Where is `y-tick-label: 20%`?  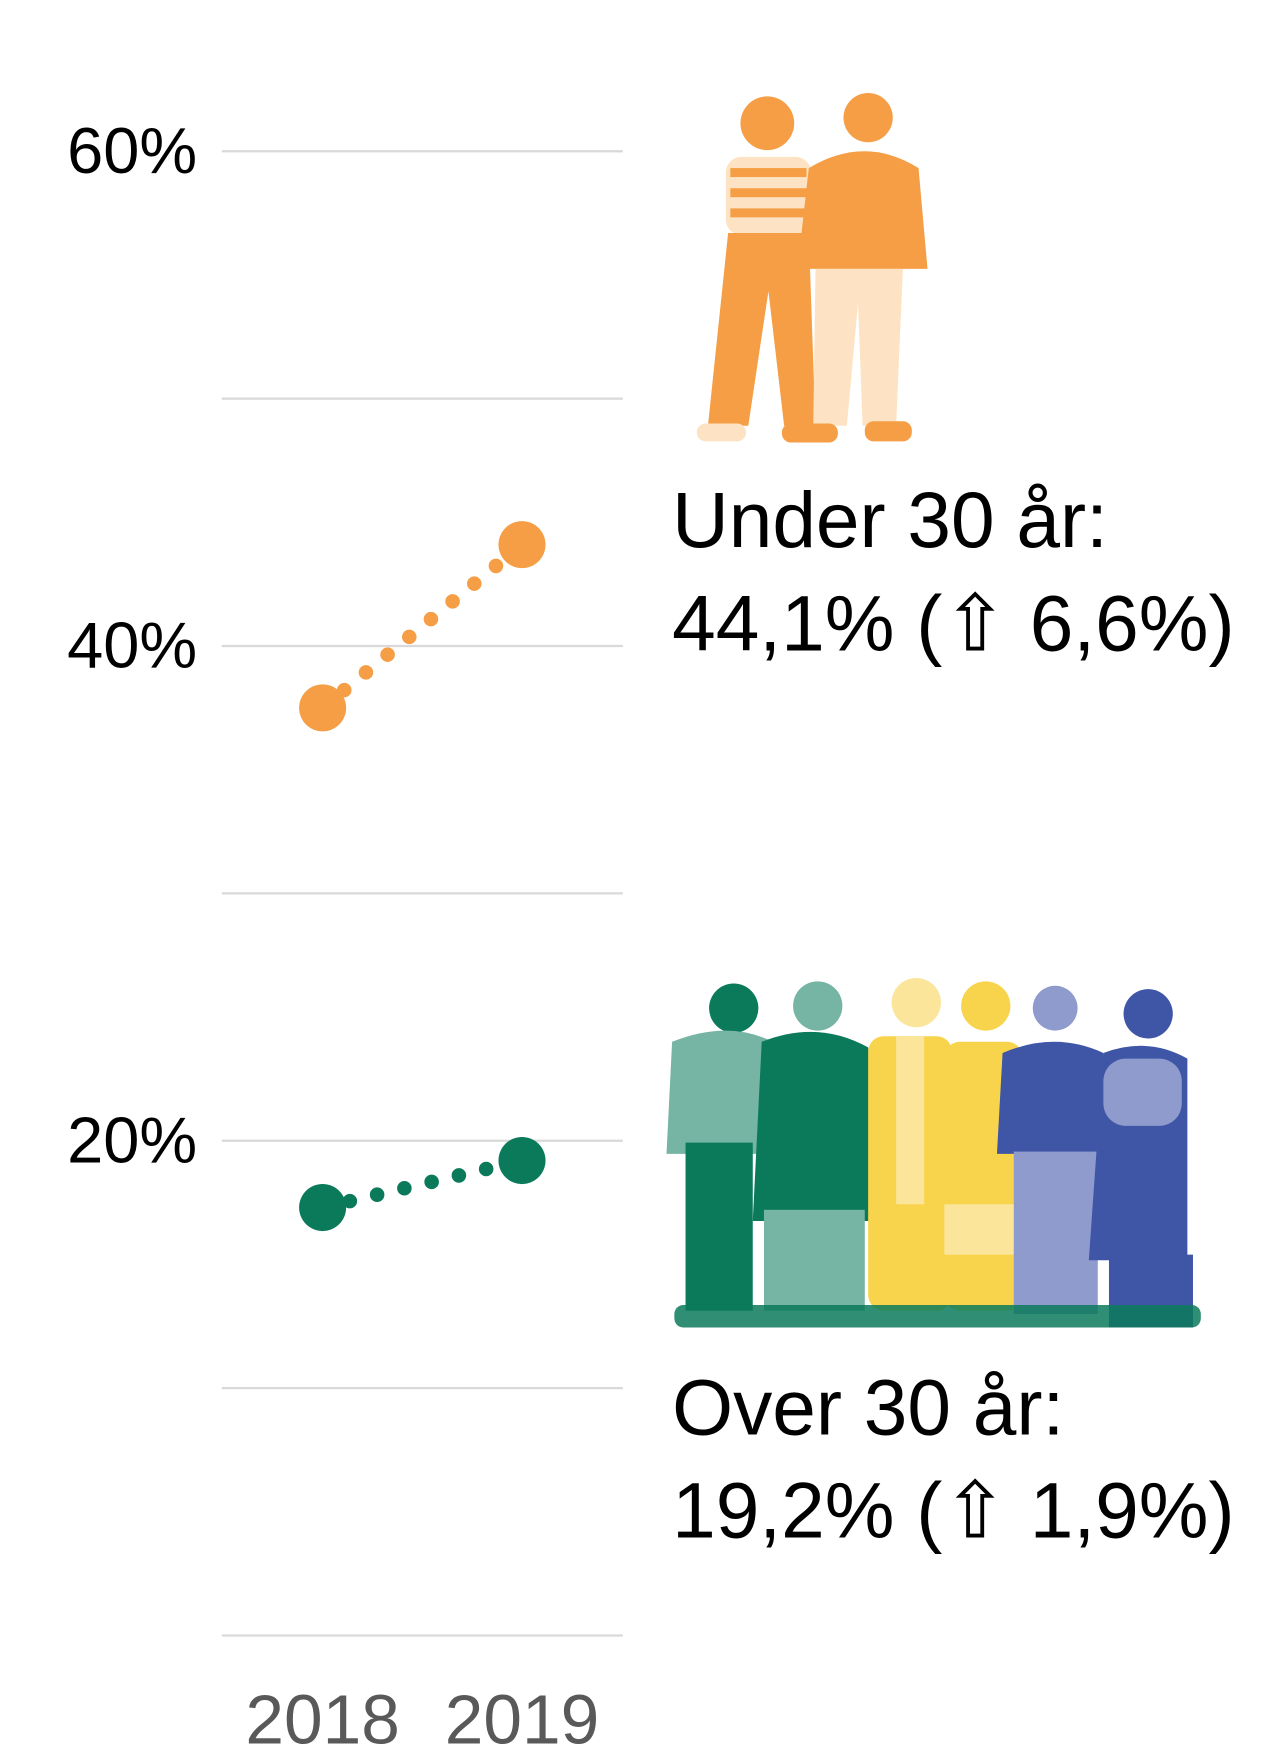 y-tick-label: 20% is located at coordinates (132, 1139).